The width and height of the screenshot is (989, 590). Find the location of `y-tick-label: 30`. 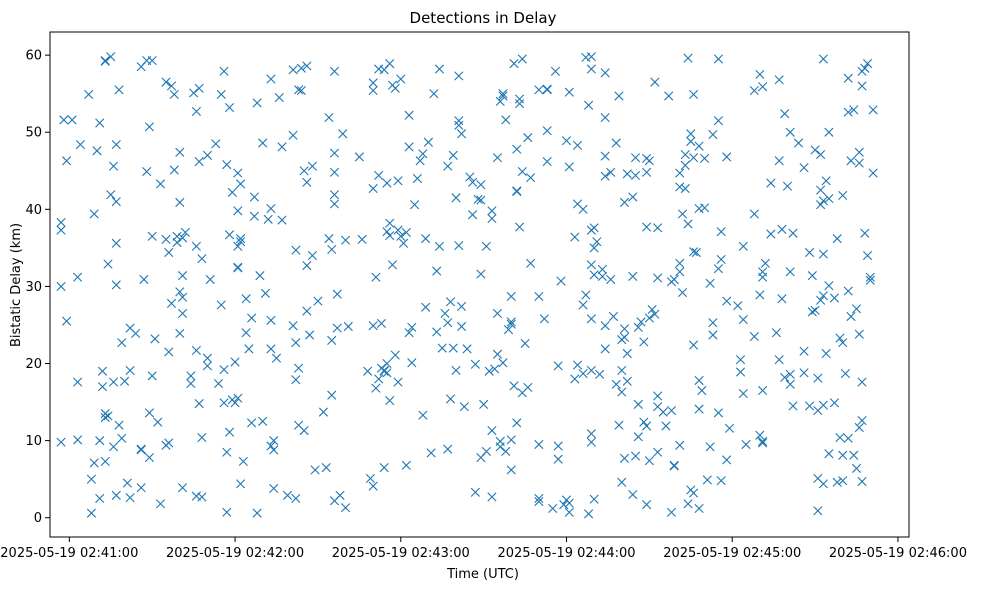

y-tick-label: 30 is located at coordinates (33, 287).